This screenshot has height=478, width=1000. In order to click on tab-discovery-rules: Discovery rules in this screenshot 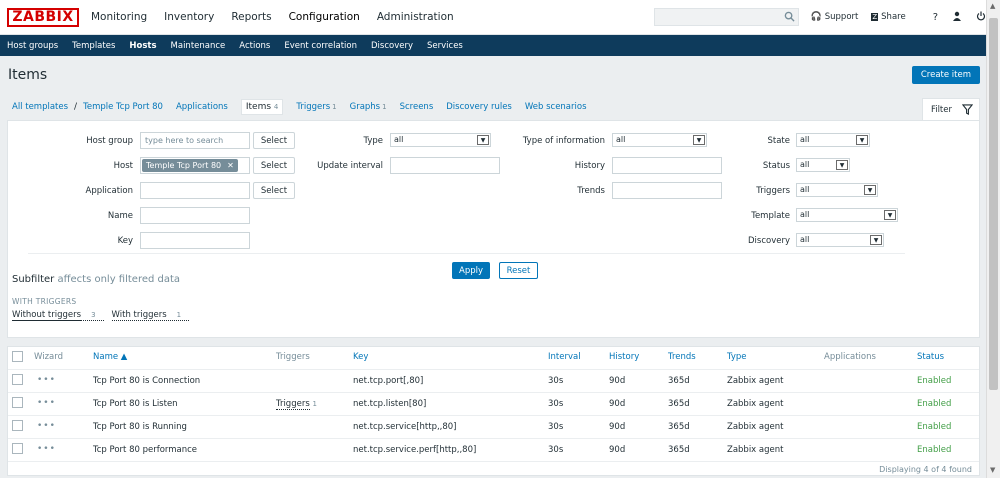, I will do `click(479, 107)`.